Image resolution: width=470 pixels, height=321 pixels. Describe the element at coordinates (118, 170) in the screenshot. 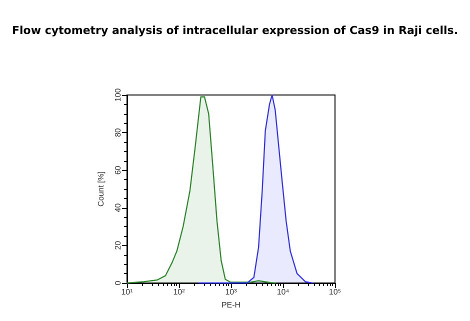

I see `y-tick-label: 60` at that location.